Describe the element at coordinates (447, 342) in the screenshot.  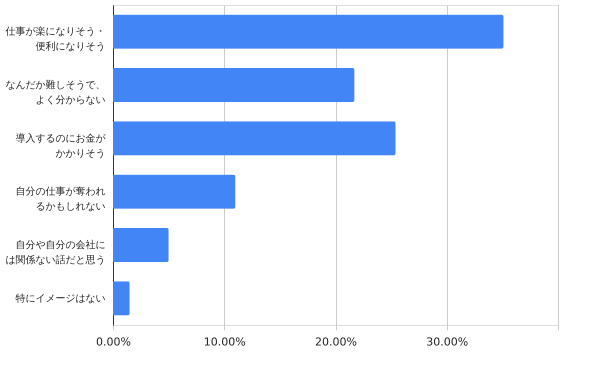
I see `x-tick-label: 30.00%` at that location.